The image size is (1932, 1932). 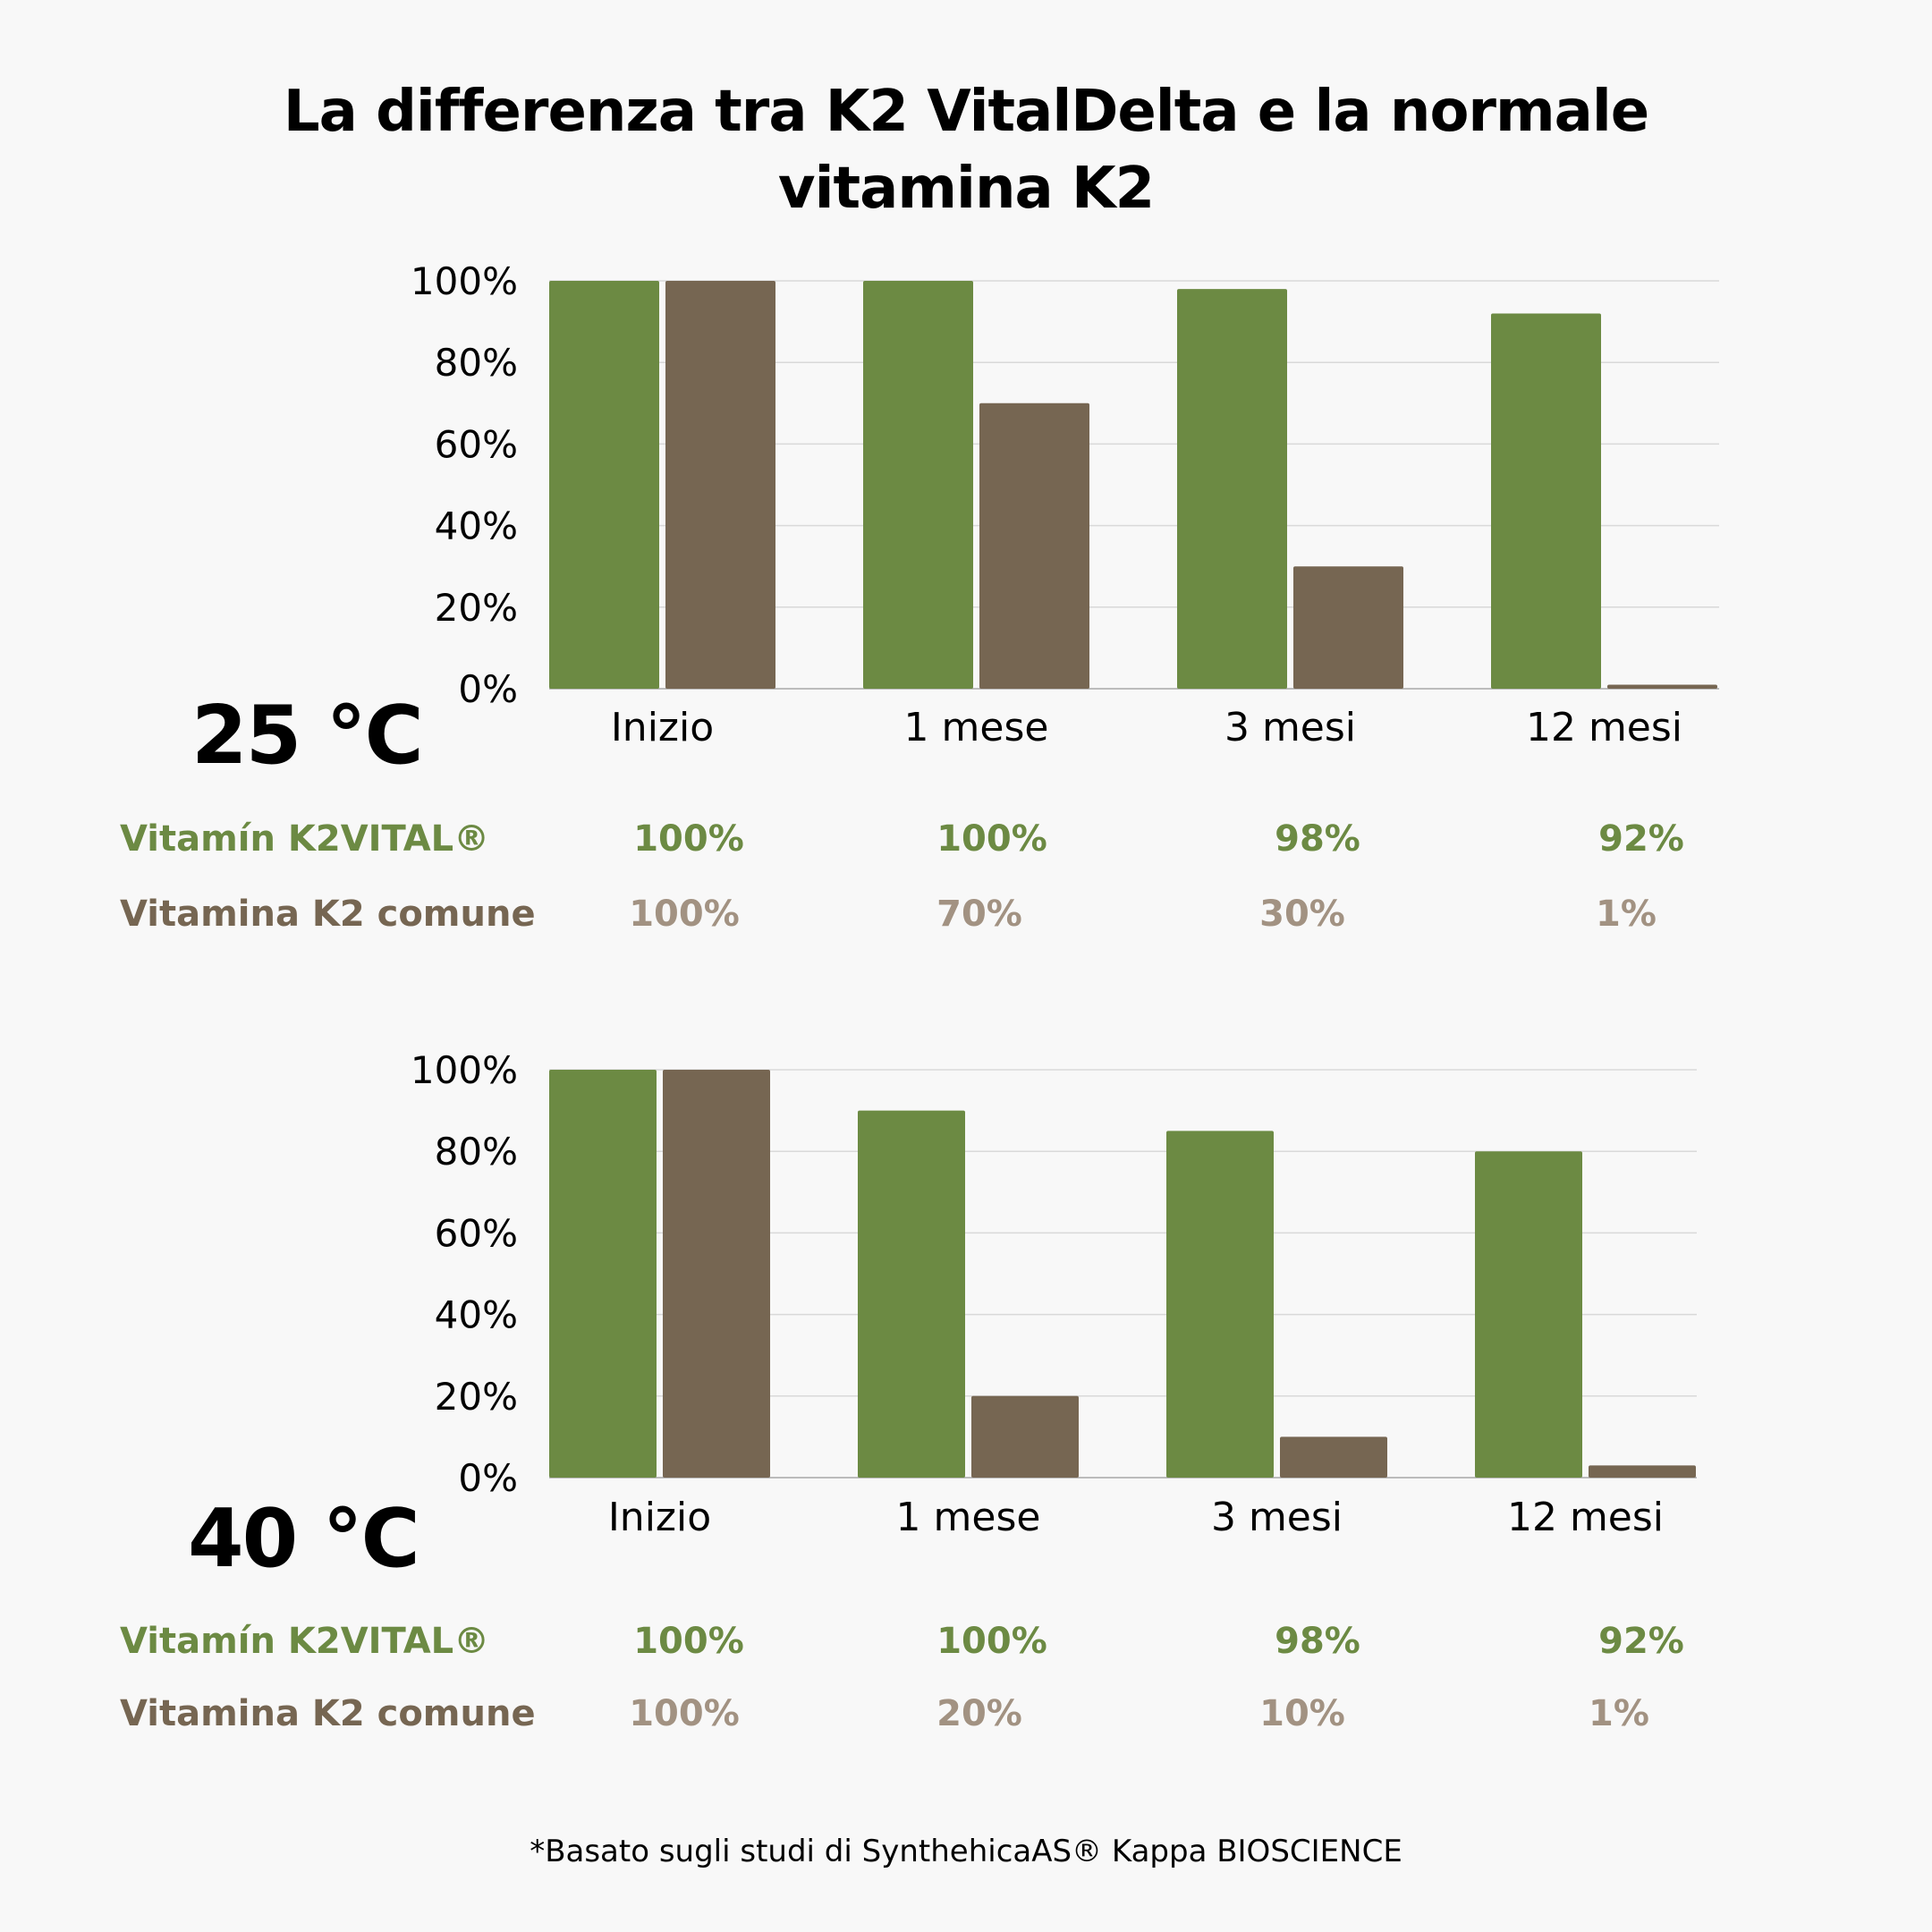 What do you see at coordinates (979, 1713) in the screenshot?
I see `table-value-common: 20%` at bounding box center [979, 1713].